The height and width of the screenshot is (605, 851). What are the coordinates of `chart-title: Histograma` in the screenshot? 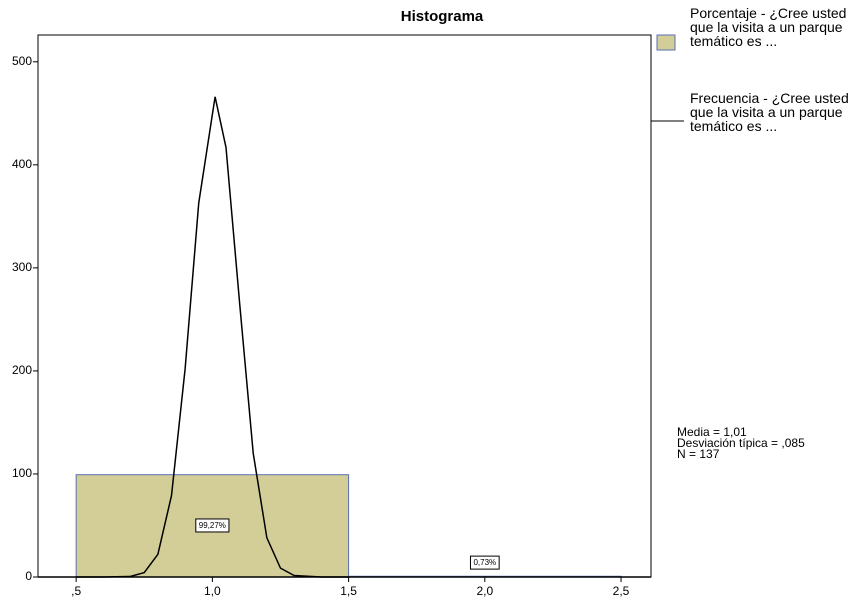 It's located at (442, 16).